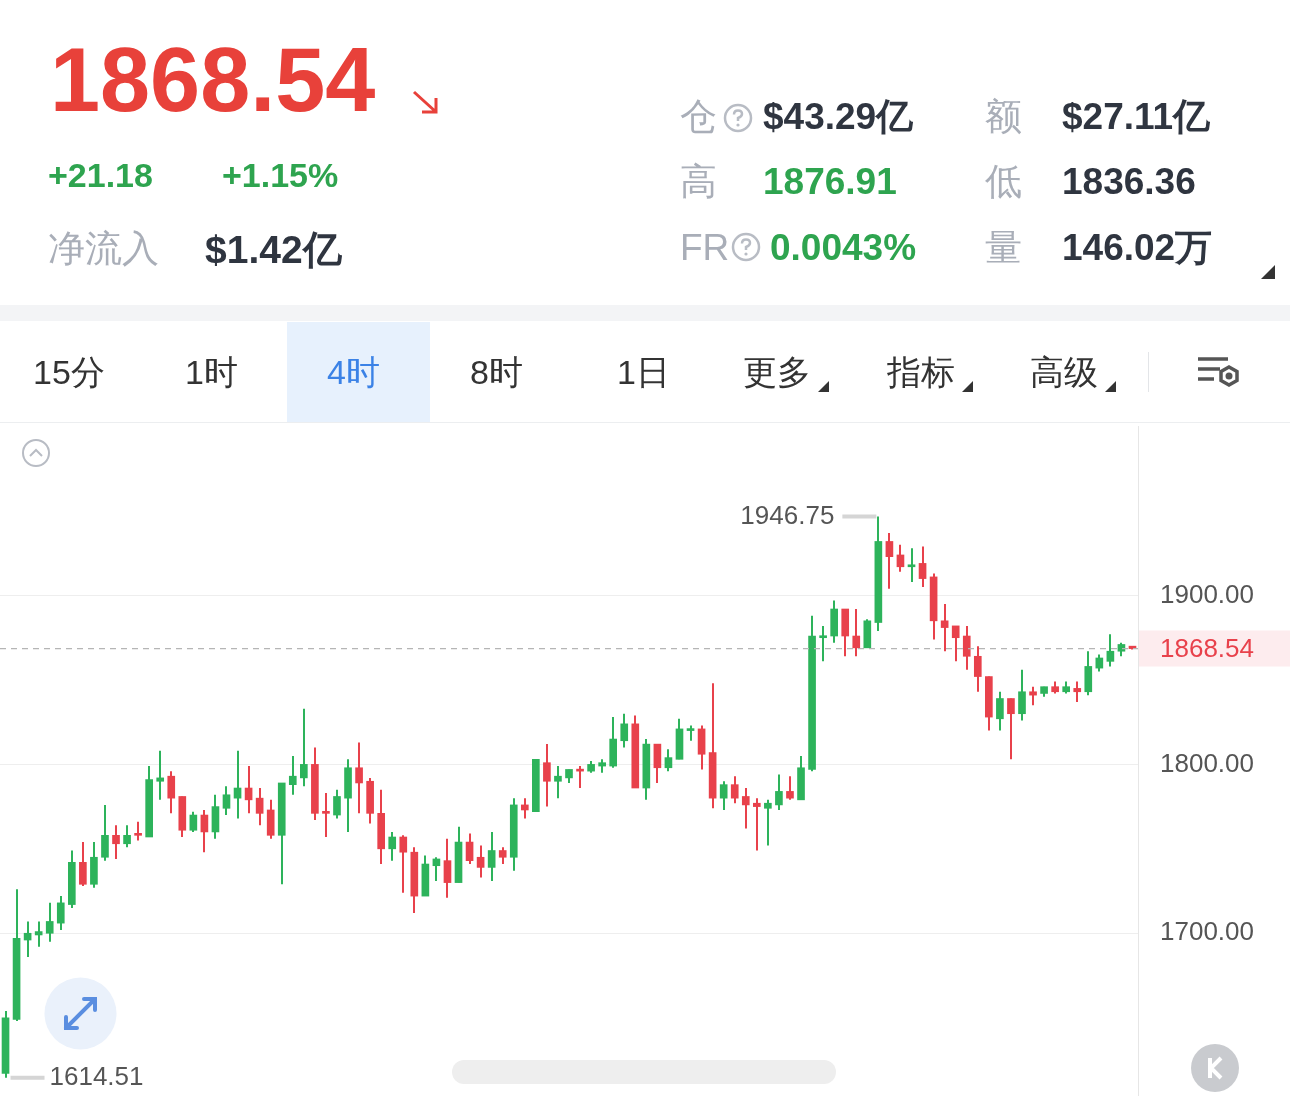 The image size is (1290, 1099). What do you see at coordinates (69, 372) in the screenshot?
I see `text: 15分` at bounding box center [69, 372].